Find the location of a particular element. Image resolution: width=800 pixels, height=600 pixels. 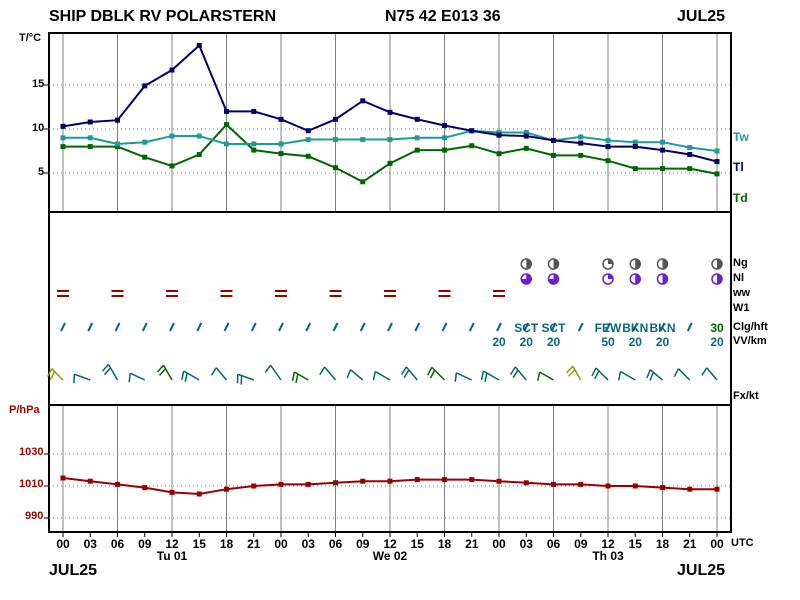

month-label-top: JUL25 is located at coordinates (701, 16).